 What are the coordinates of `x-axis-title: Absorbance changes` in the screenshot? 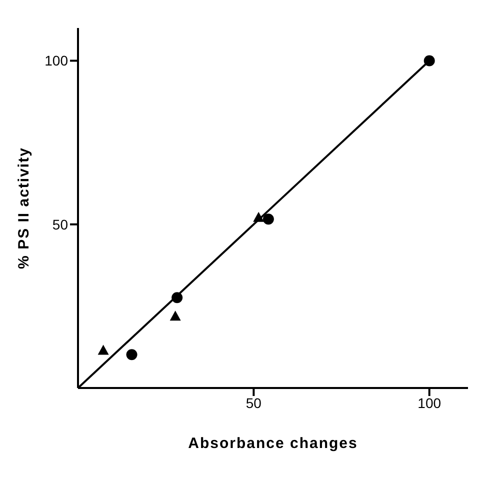 It's located at (273, 443).